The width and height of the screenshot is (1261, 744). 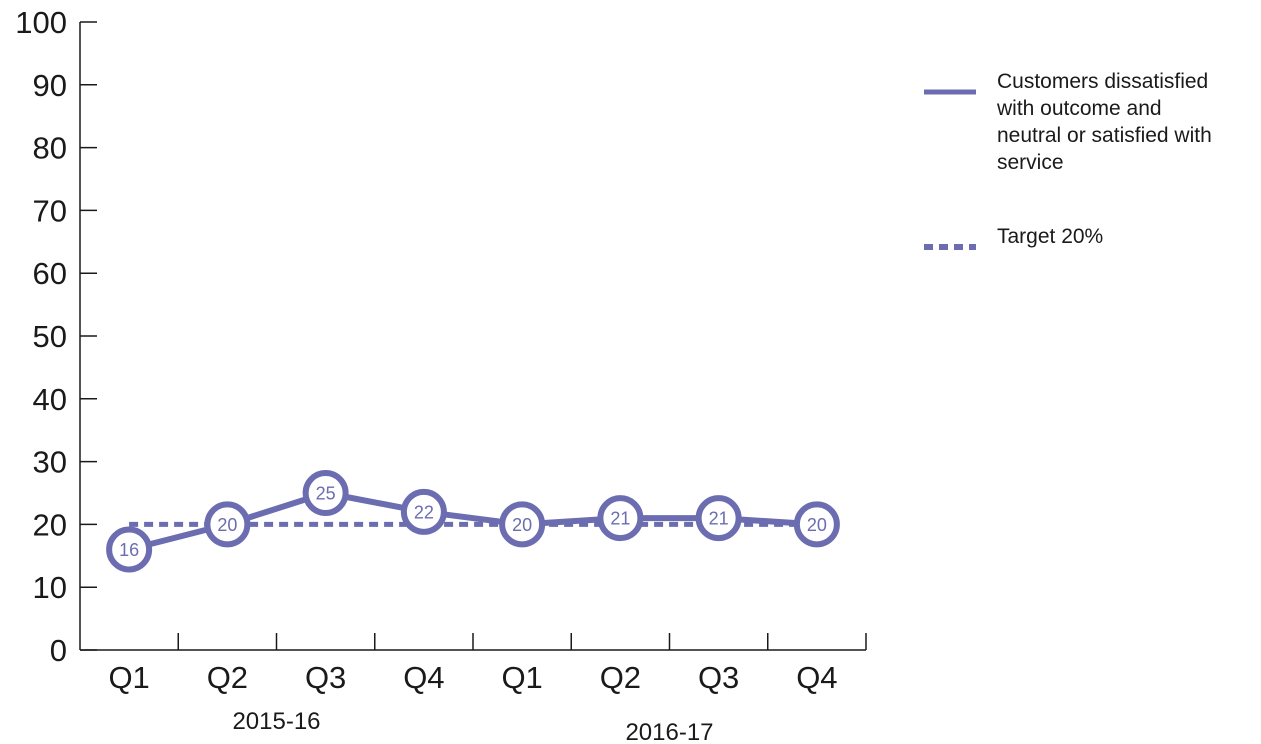 I want to click on y-tick-label: 70, so click(x=50, y=210).